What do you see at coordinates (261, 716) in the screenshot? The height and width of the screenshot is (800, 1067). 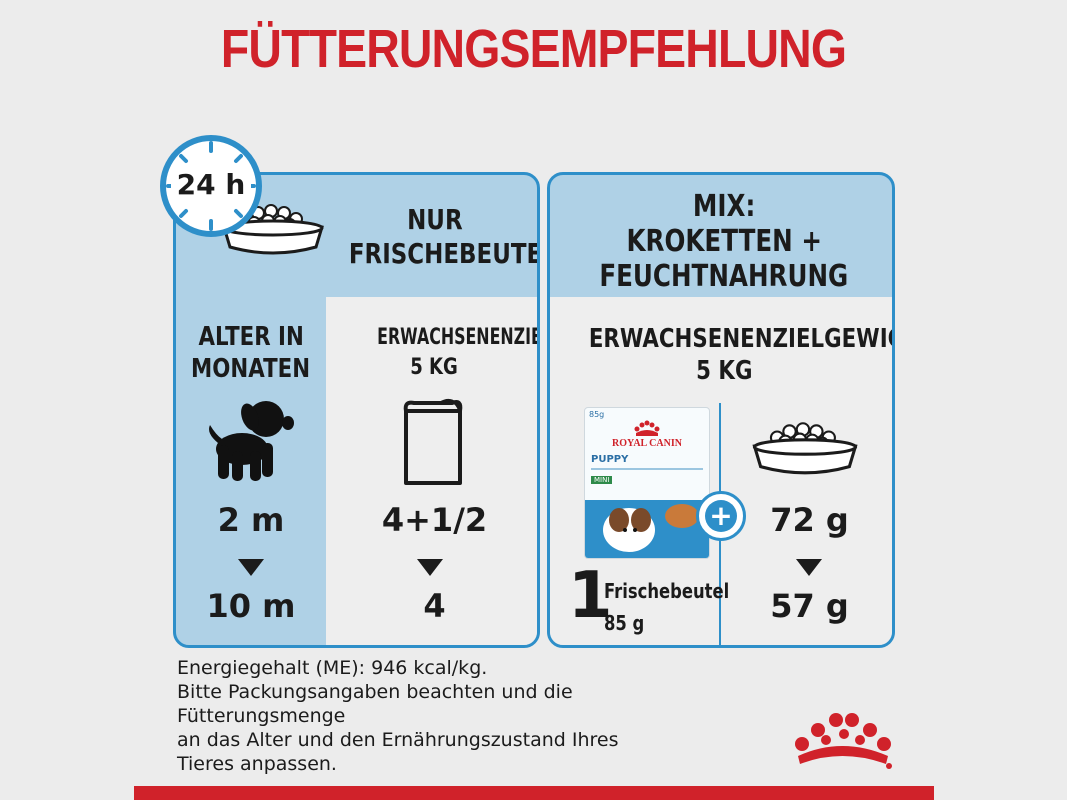 I see `footer-line: Fütterungsmenge` at bounding box center [261, 716].